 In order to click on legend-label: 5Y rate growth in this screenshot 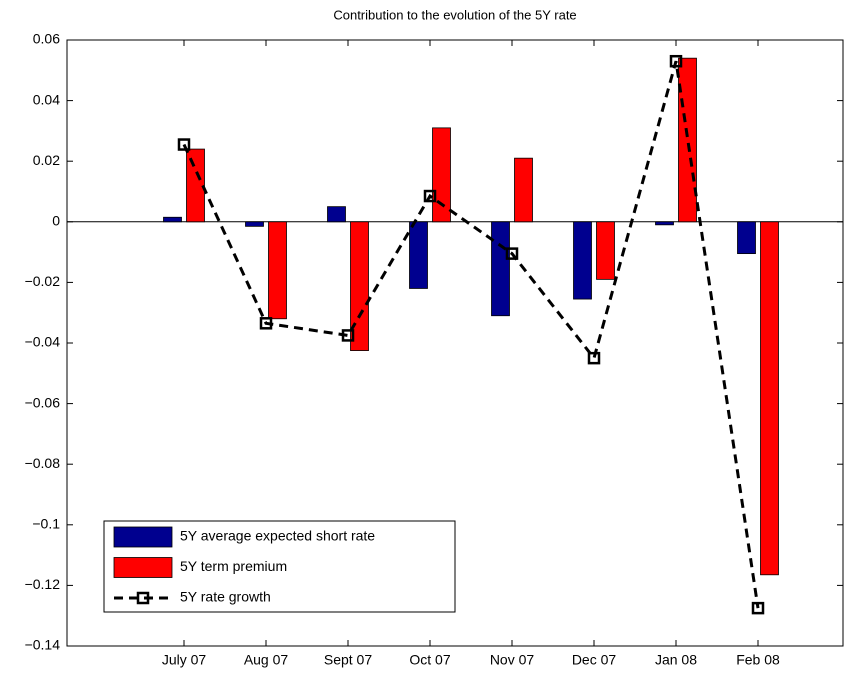, I will do `click(225, 597)`.